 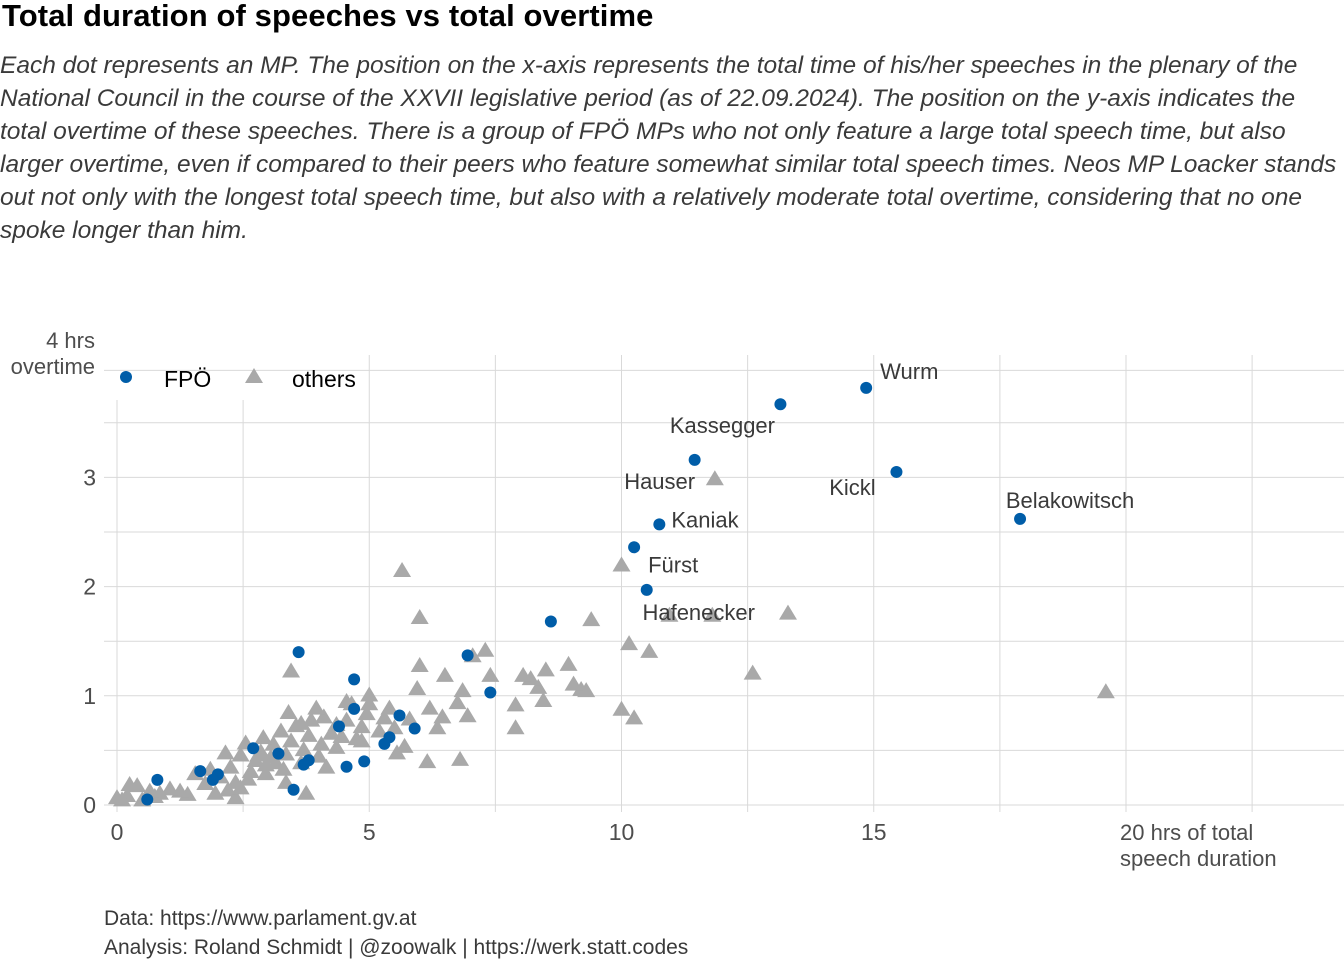 What do you see at coordinates (89, 587) in the screenshot?
I see `y-tick-label-2: 2` at bounding box center [89, 587].